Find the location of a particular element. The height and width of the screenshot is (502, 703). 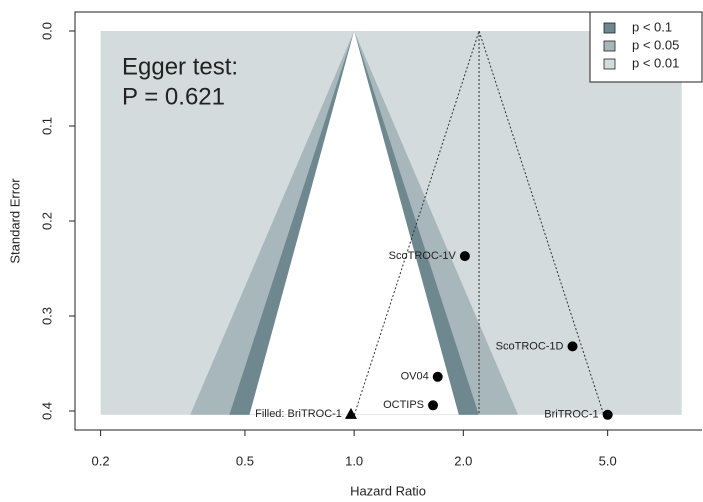

x-axis-label: Hazard Ratio is located at coordinates (388, 490).